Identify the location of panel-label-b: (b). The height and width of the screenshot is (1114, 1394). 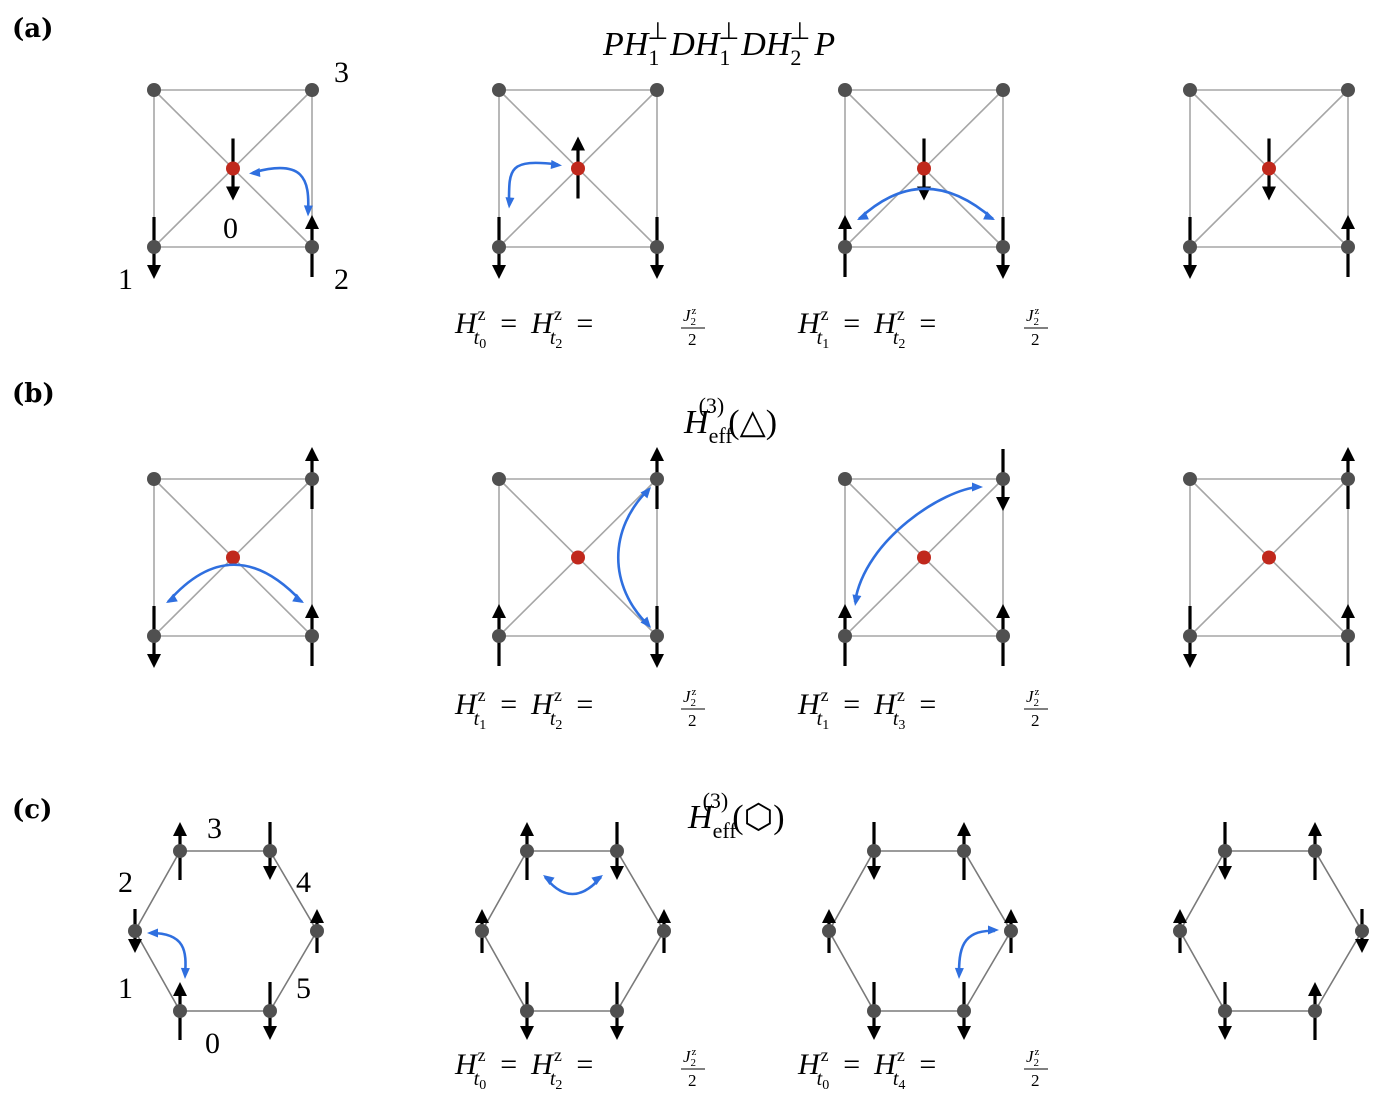
(33, 394).